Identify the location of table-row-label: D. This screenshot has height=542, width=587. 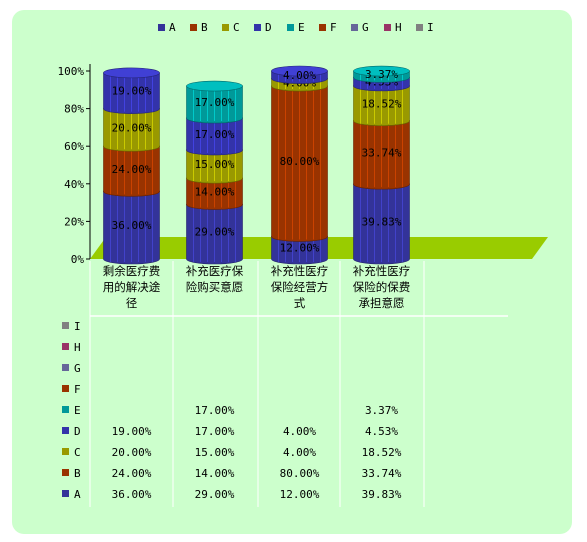
(77, 431).